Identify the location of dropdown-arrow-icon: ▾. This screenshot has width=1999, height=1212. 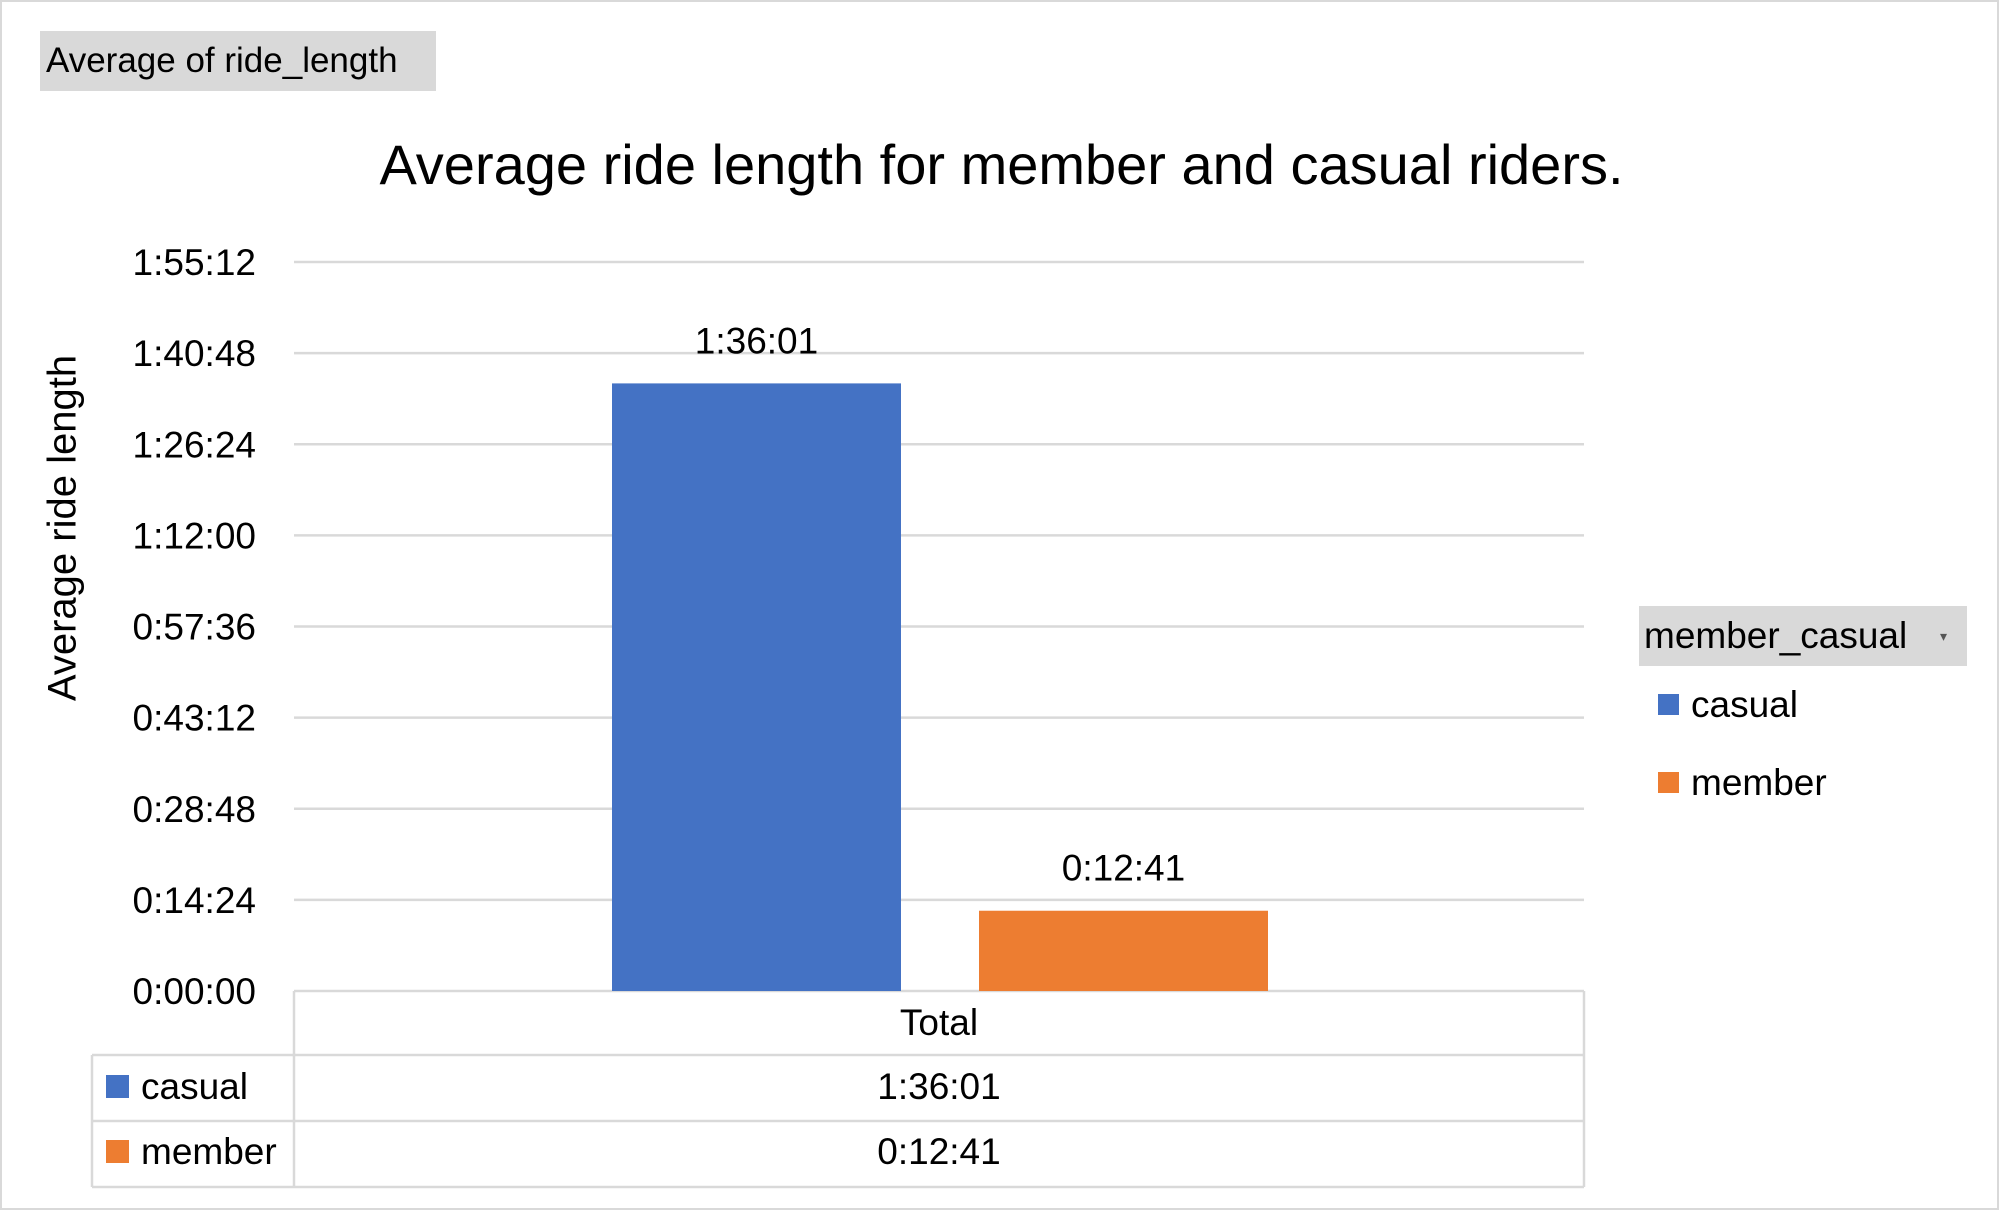
(1943, 636).